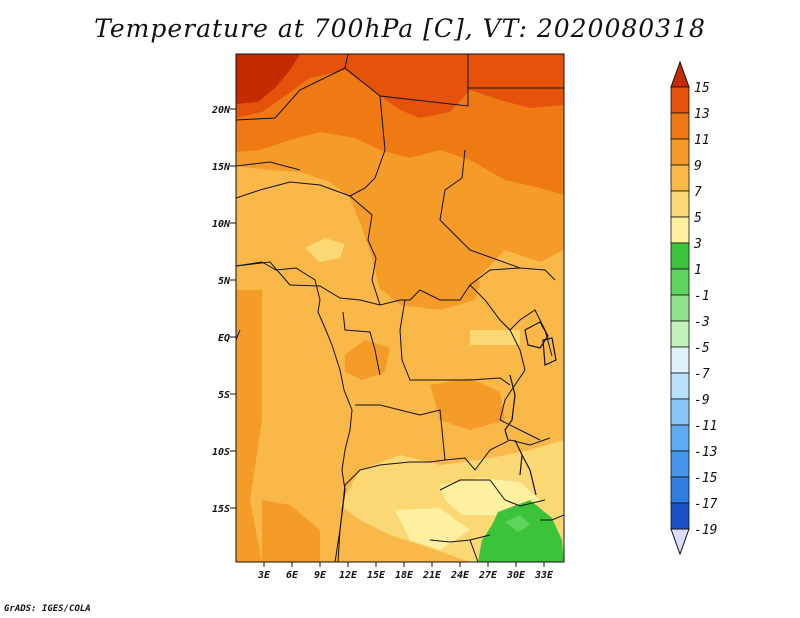  Describe the element at coordinates (680, 542) in the screenshot. I see `colorbar-overflow-low` at that location.